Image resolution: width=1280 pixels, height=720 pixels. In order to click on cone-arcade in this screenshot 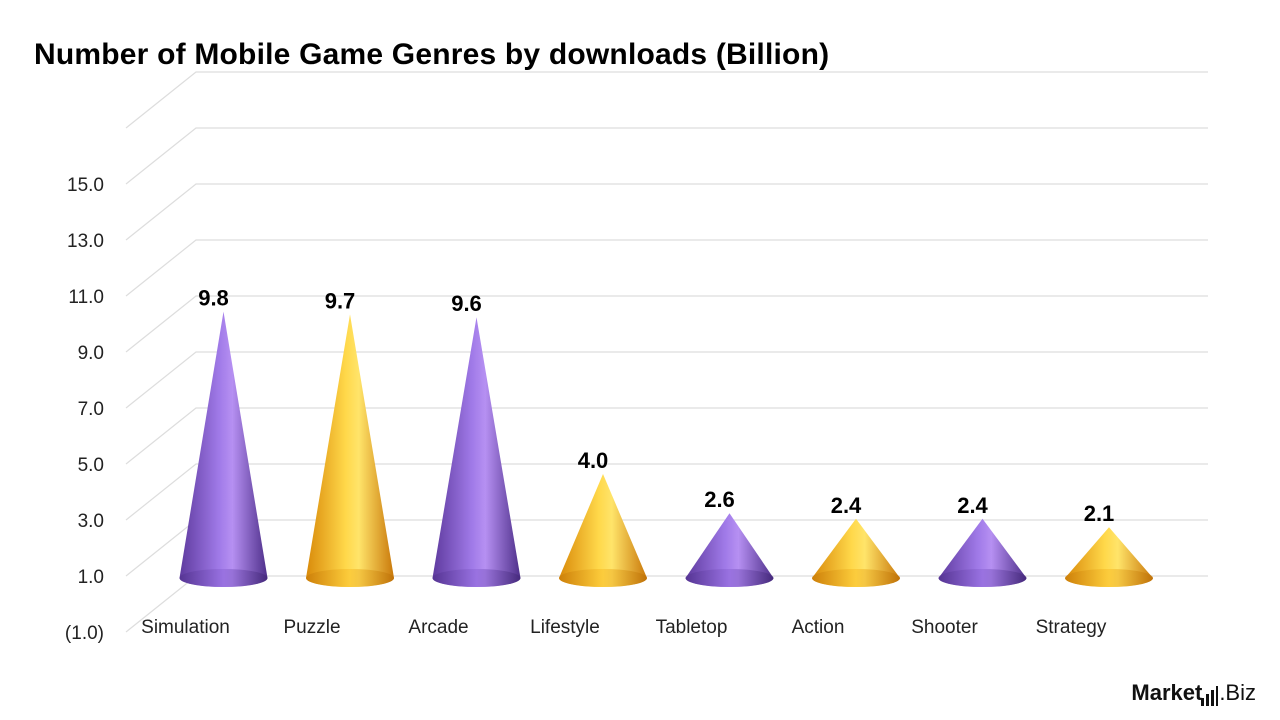, I will do `click(476, 452)`.